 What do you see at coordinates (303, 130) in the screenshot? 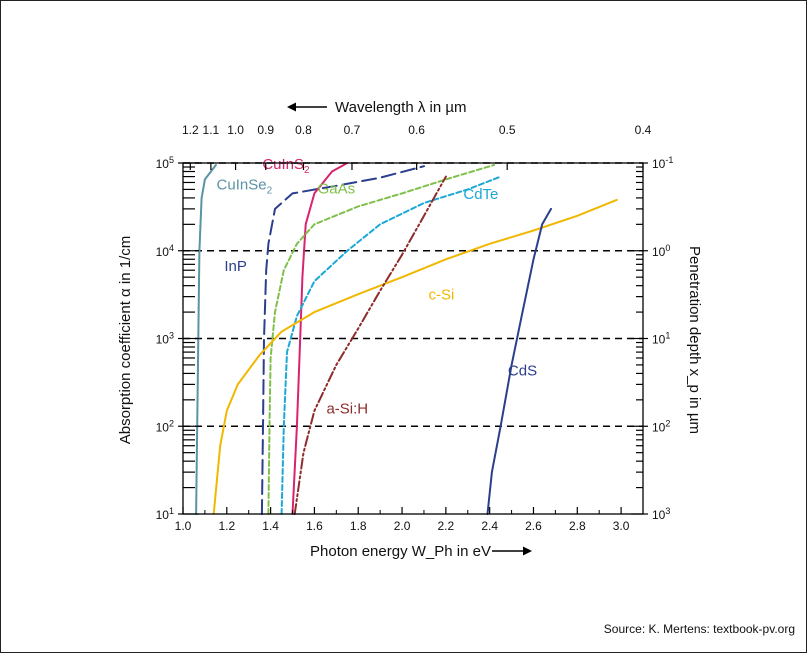
I see `top-tick-label: 0.8` at bounding box center [303, 130].